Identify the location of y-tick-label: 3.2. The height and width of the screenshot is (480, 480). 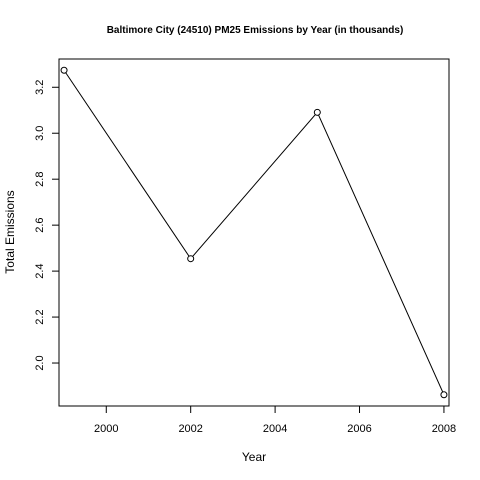
(40, 87).